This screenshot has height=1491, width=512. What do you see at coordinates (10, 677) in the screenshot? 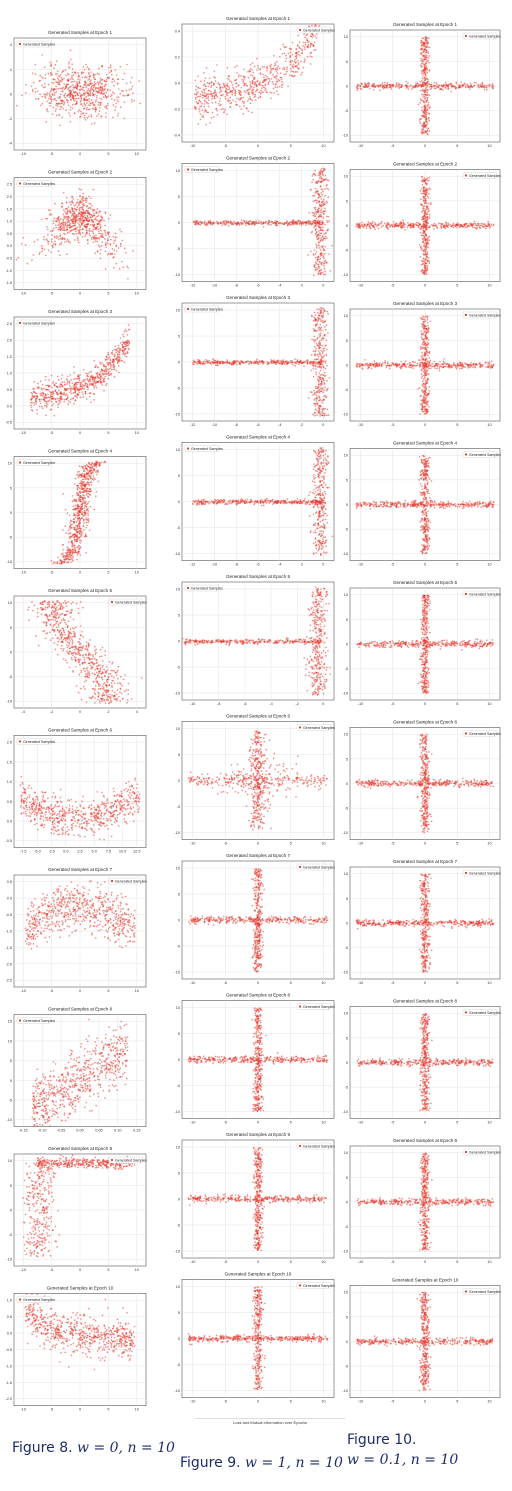
I see `y-tick-label: -5` at bounding box center [10, 677].